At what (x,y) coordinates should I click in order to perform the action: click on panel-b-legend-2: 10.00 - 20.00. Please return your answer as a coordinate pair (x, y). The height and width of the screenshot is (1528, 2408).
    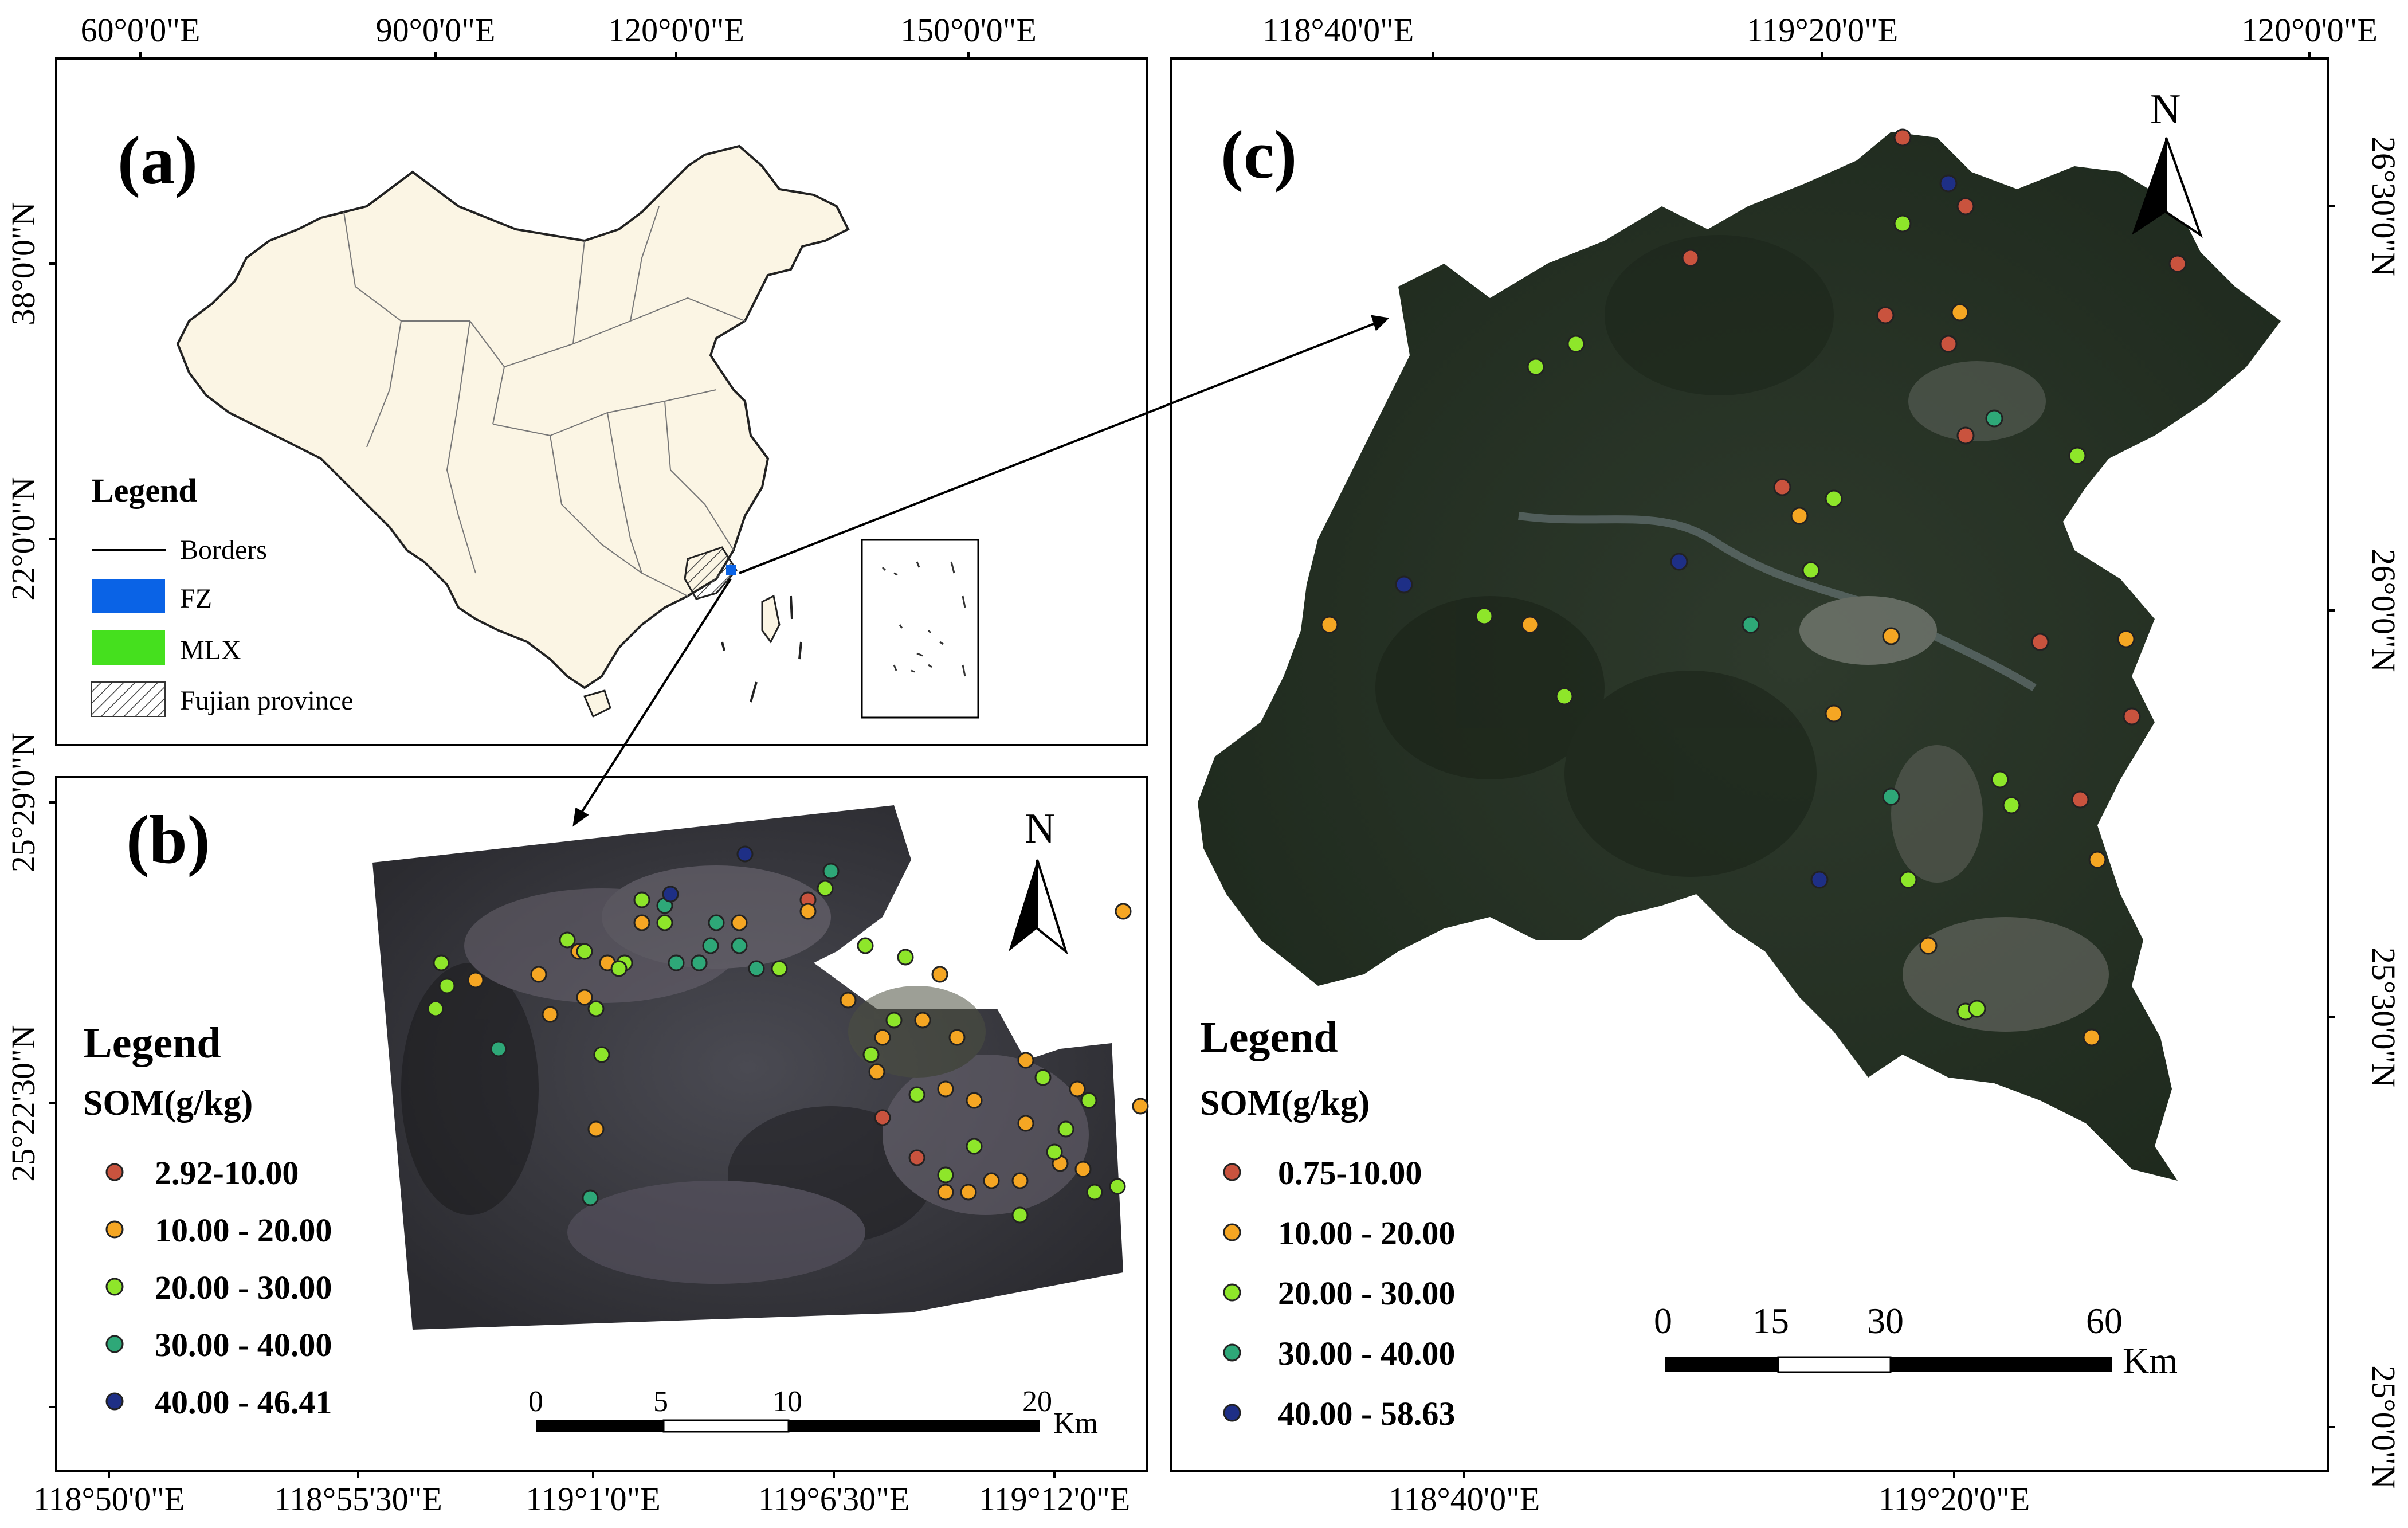
    Looking at the image, I should click on (243, 1230).